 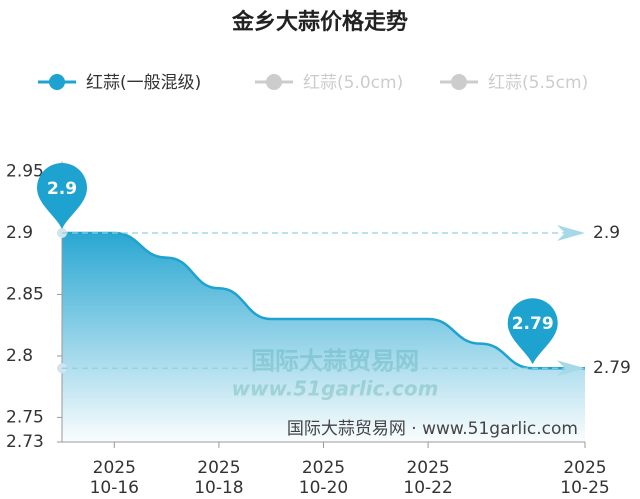 I want to click on y-tick-label: 2.73, so click(x=25, y=442).